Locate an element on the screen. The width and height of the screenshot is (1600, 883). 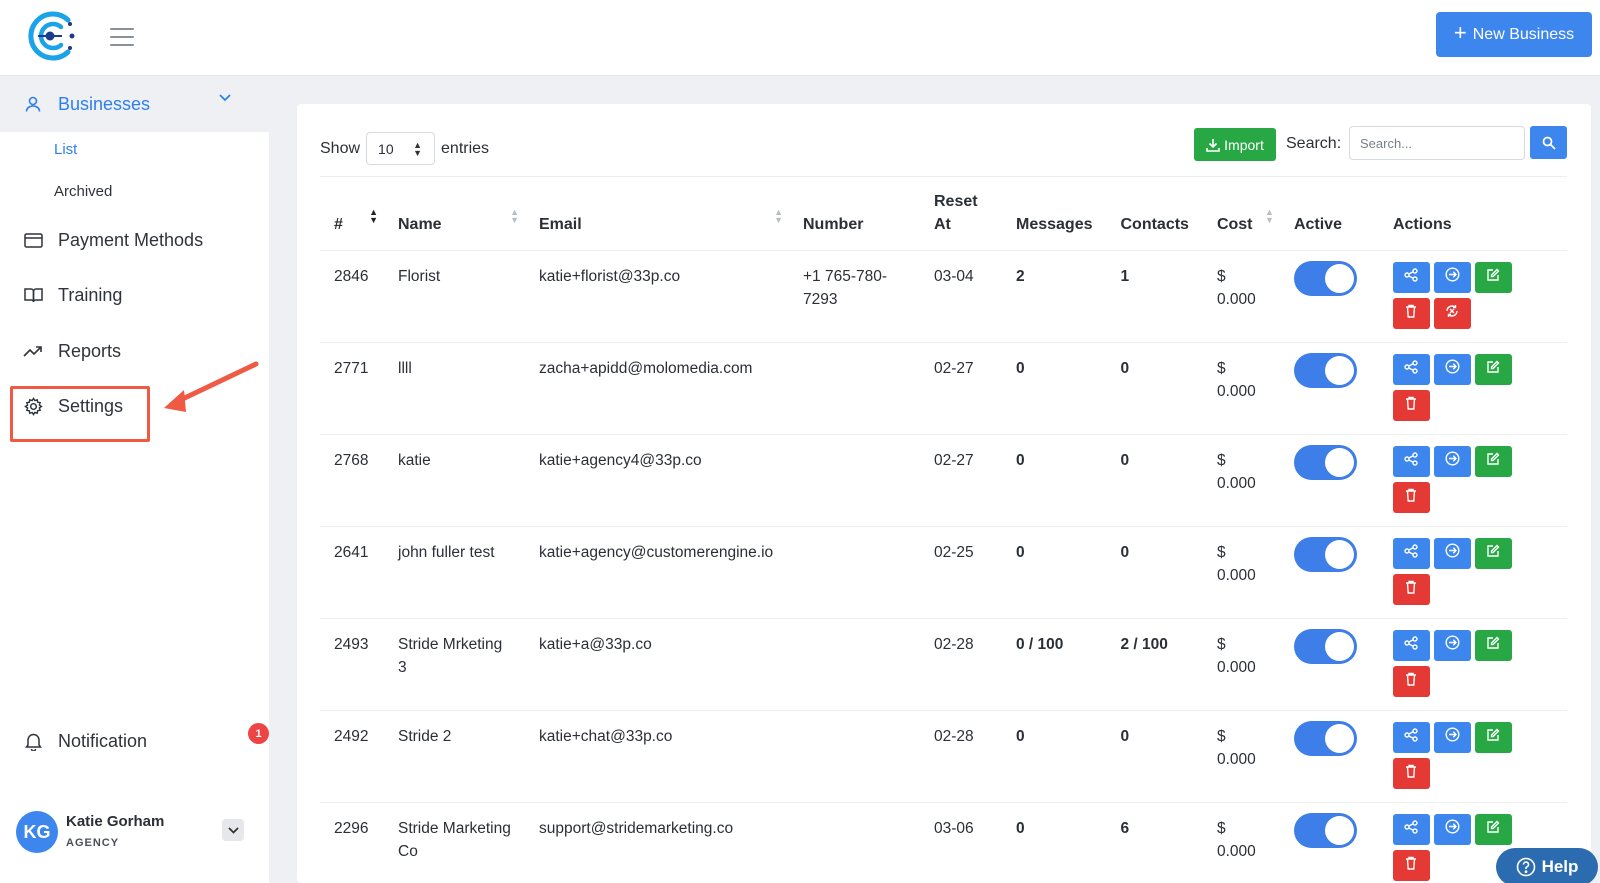
sidebar-item-training: Training is located at coordinates (134, 295).